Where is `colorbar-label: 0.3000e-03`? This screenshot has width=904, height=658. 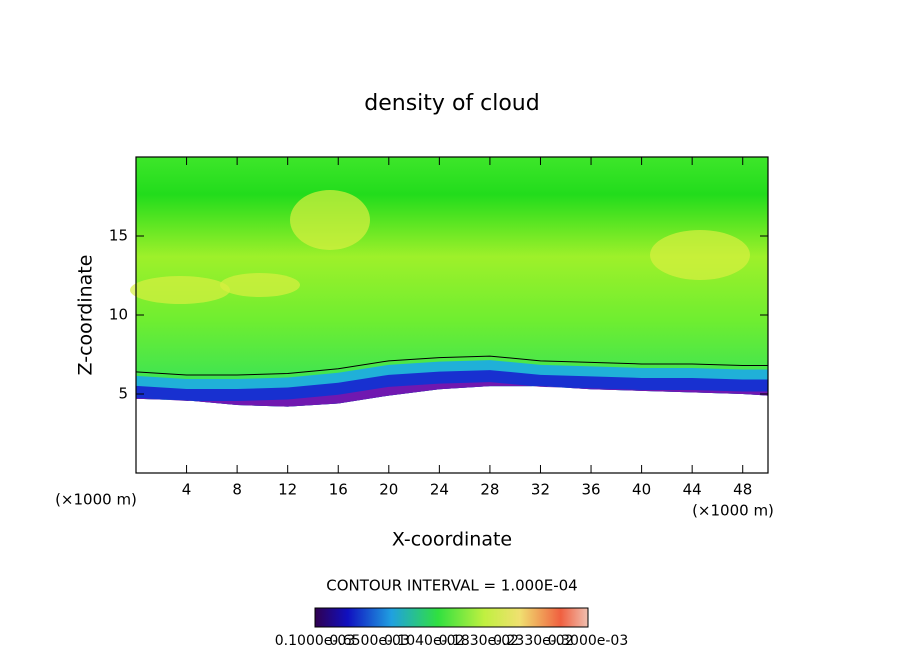
colorbar-label: 0.3000e-03 is located at coordinates (588, 641).